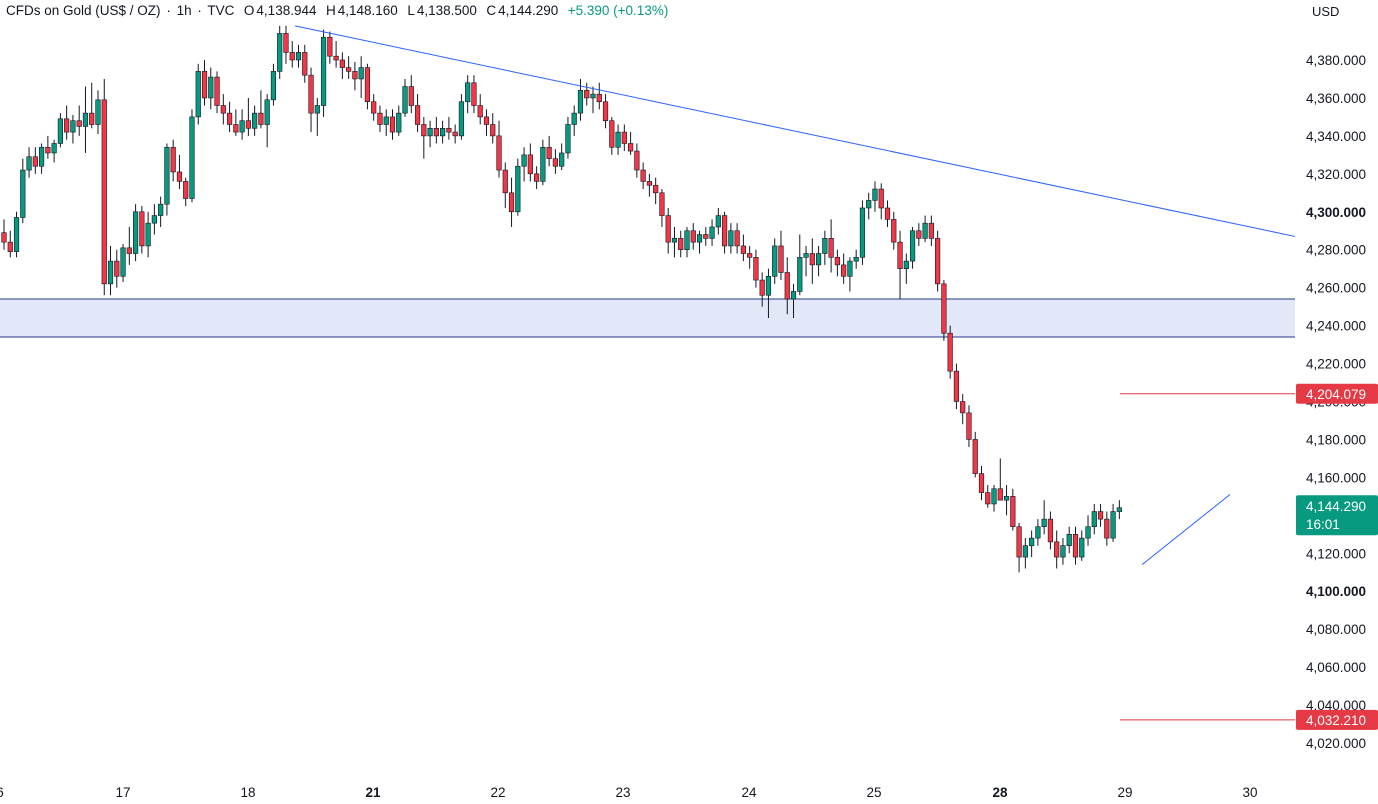  Describe the element at coordinates (1336, 394) in the screenshot. I see `price-level-tag-label: 4,204.079` at that location.